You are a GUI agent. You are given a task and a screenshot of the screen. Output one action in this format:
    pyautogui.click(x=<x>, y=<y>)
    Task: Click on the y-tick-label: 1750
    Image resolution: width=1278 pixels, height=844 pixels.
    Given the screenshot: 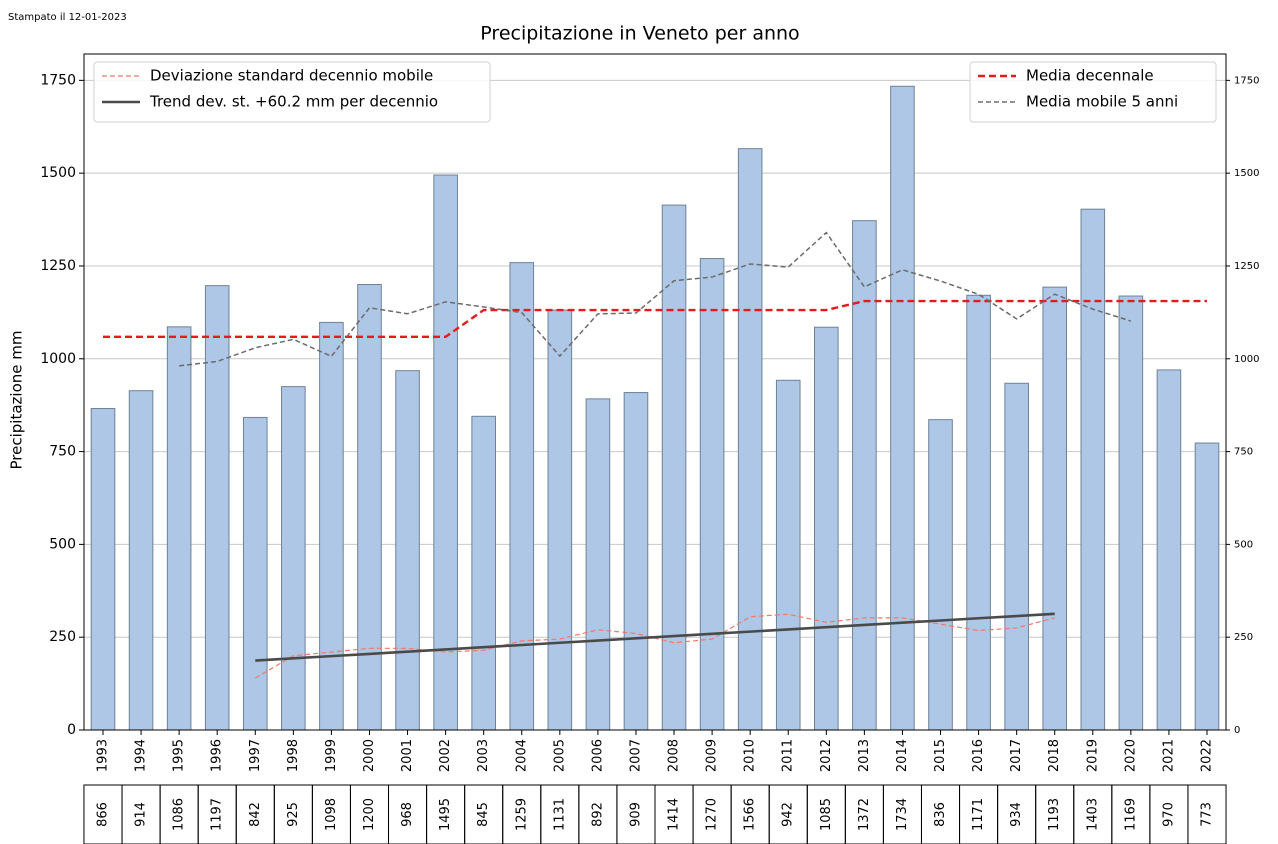 What is the action you would take?
    pyautogui.click(x=58, y=80)
    